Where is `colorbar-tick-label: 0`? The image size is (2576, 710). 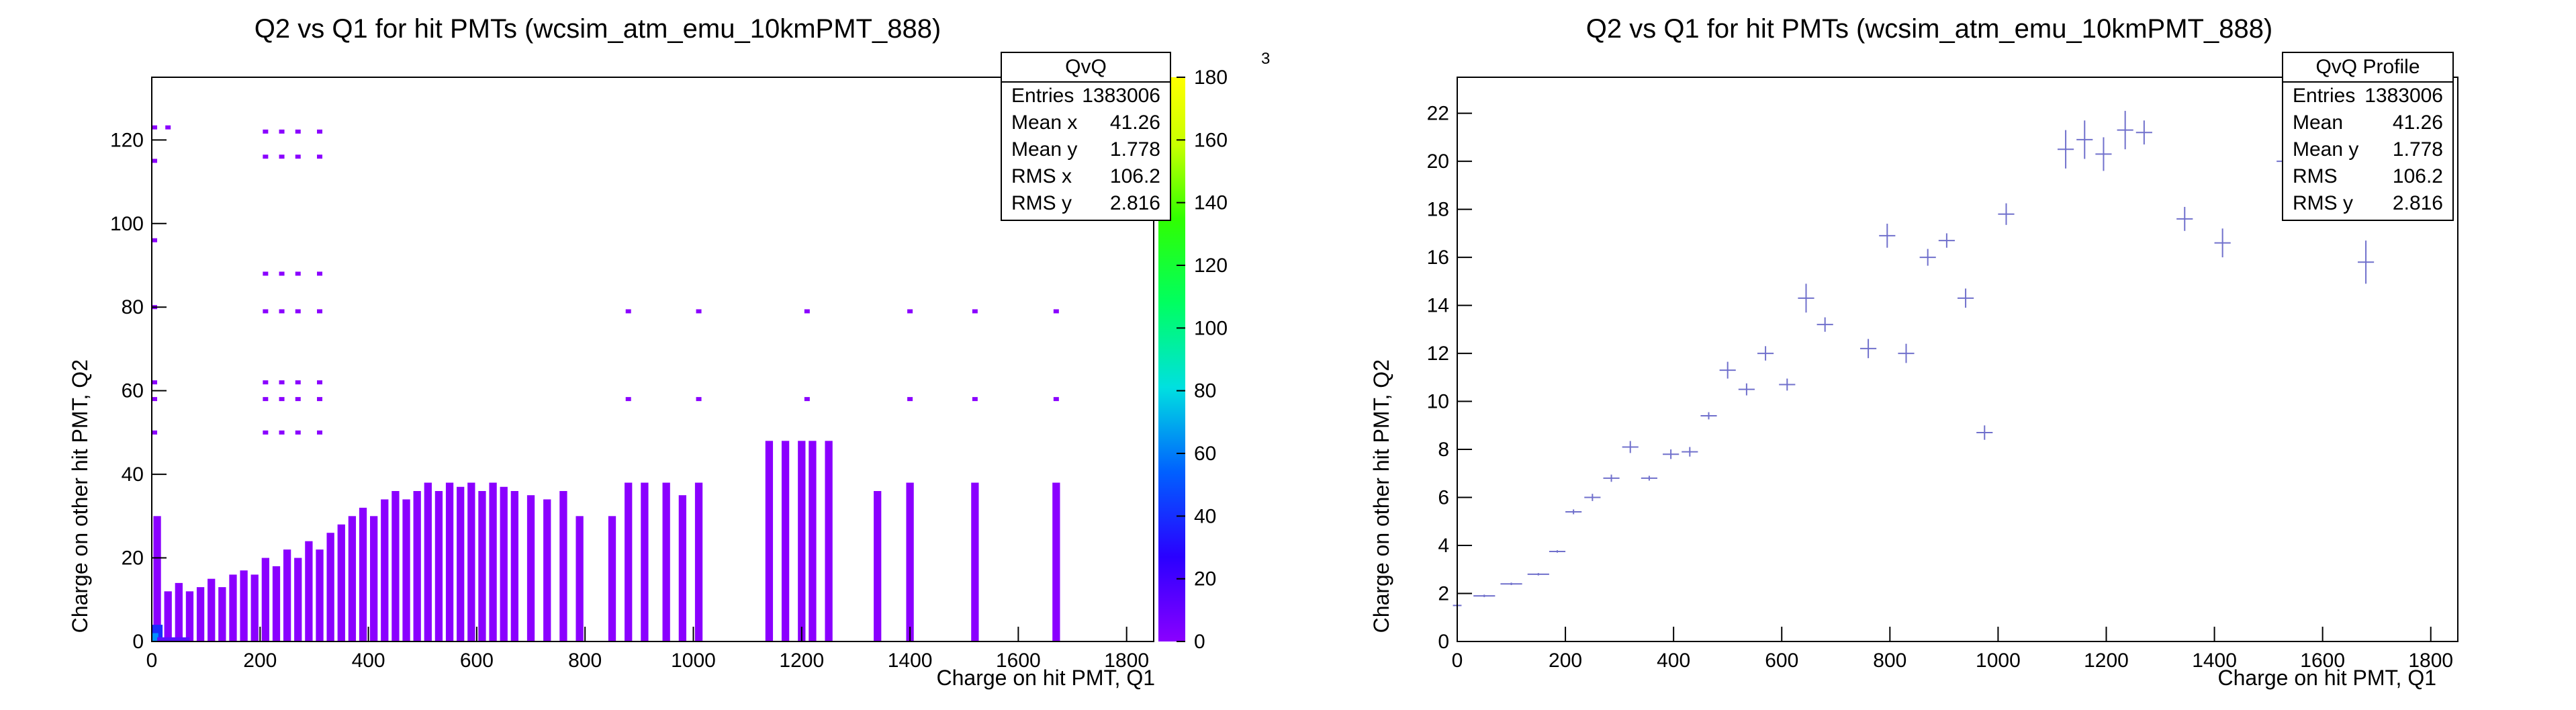
colorbar-tick-label: 0 is located at coordinates (1199, 642).